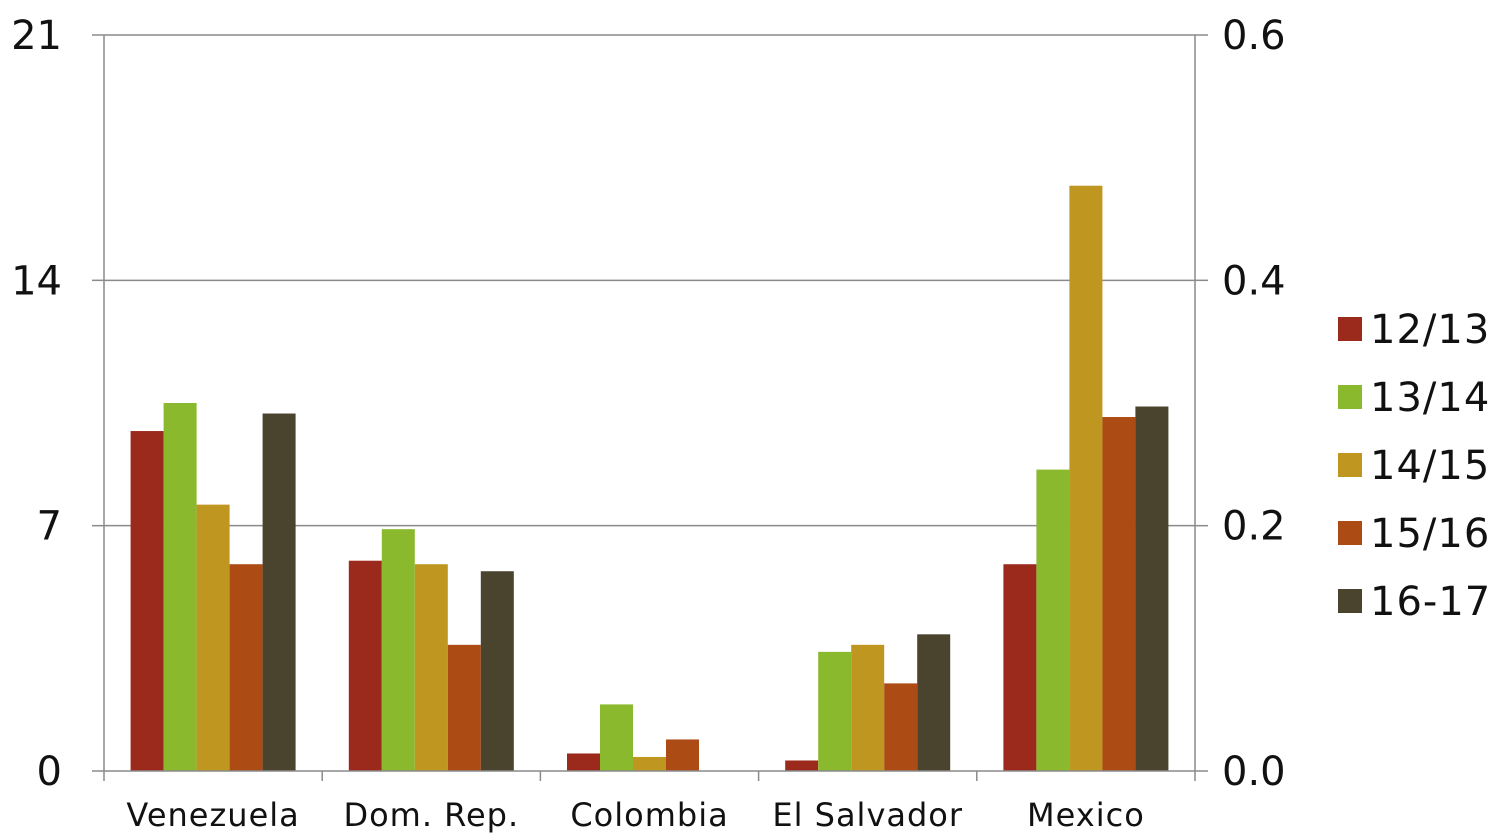 The width and height of the screenshot is (1502, 836). What do you see at coordinates (1254, 281) in the screenshot?
I see `right-y-tick-label: 0.4` at bounding box center [1254, 281].